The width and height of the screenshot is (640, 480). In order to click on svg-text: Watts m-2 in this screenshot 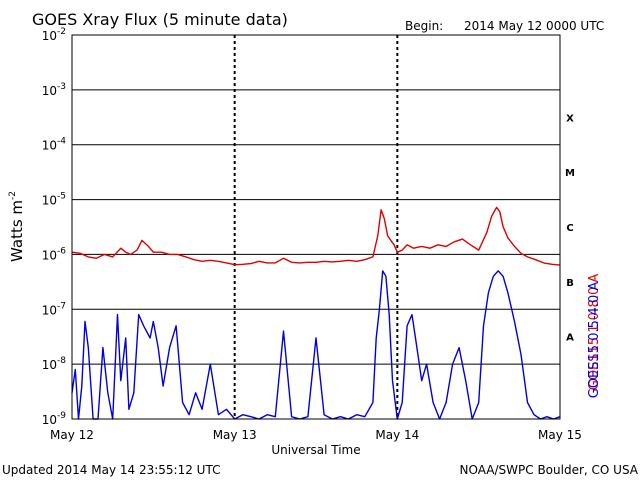, I will do `click(17, 226)`.